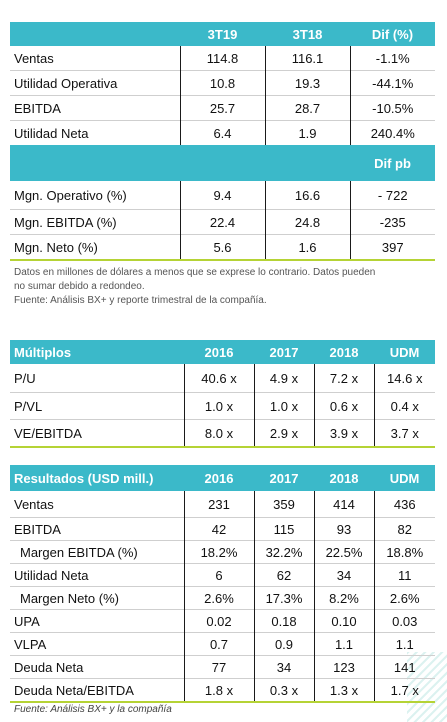 The width and height of the screenshot is (447, 722). I want to click on cell: 414, so click(343, 504).